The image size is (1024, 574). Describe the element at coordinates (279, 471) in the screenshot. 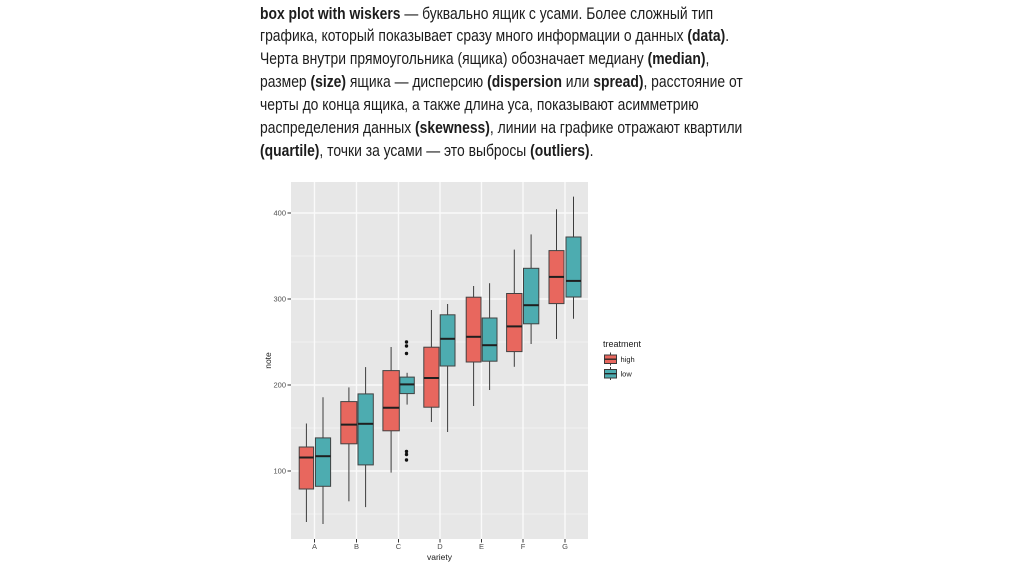

I see `svg-text: 100` at that location.